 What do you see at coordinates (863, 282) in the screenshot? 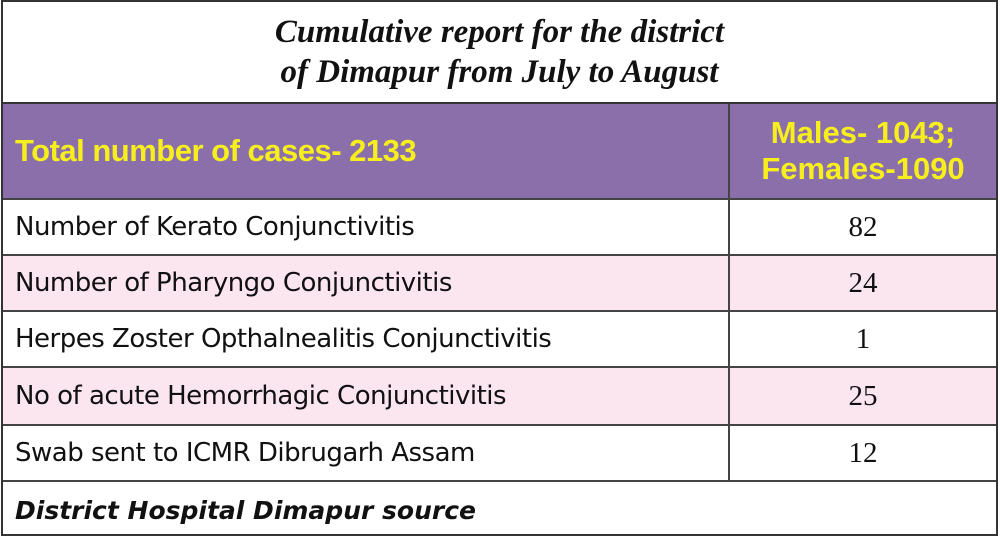
I see `row-value: 24` at bounding box center [863, 282].